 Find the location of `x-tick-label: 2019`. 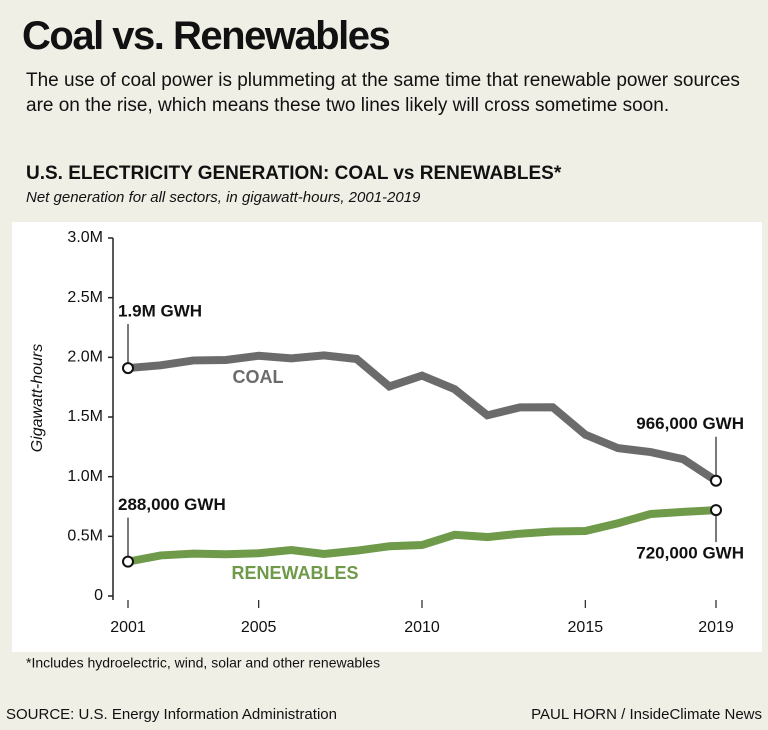

x-tick-label: 2019 is located at coordinates (716, 627).